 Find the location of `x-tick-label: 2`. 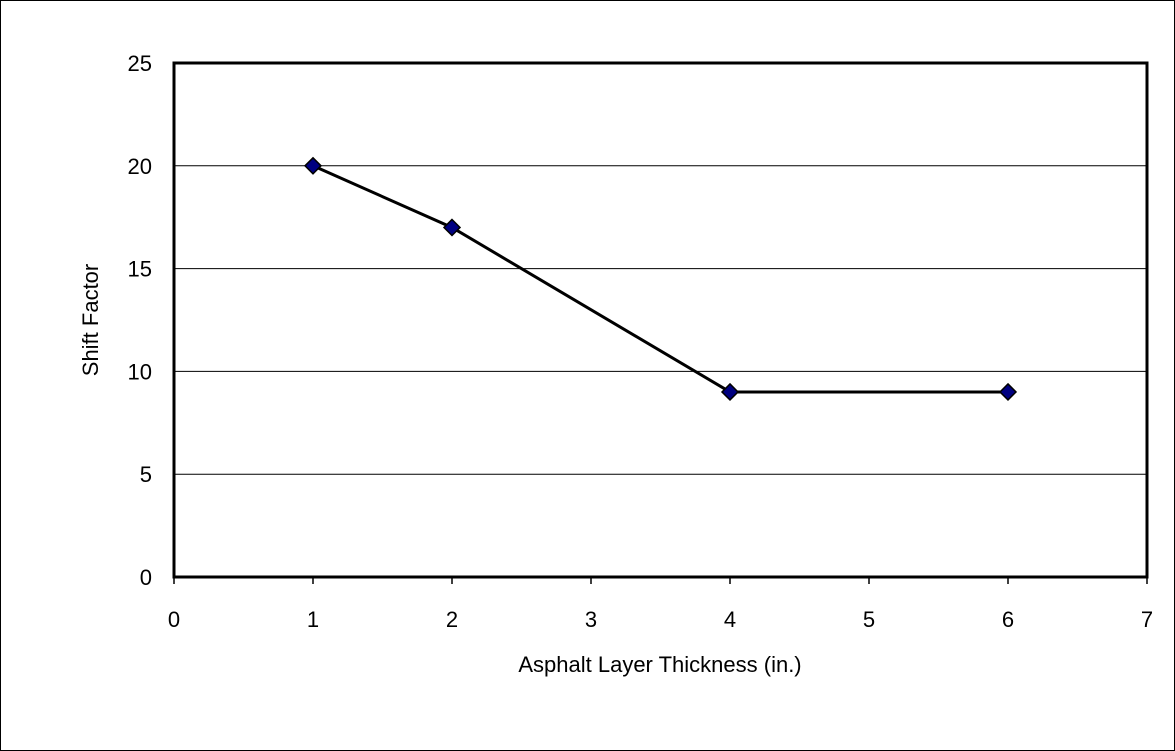

x-tick-label: 2 is located at coordinates (452, 619).